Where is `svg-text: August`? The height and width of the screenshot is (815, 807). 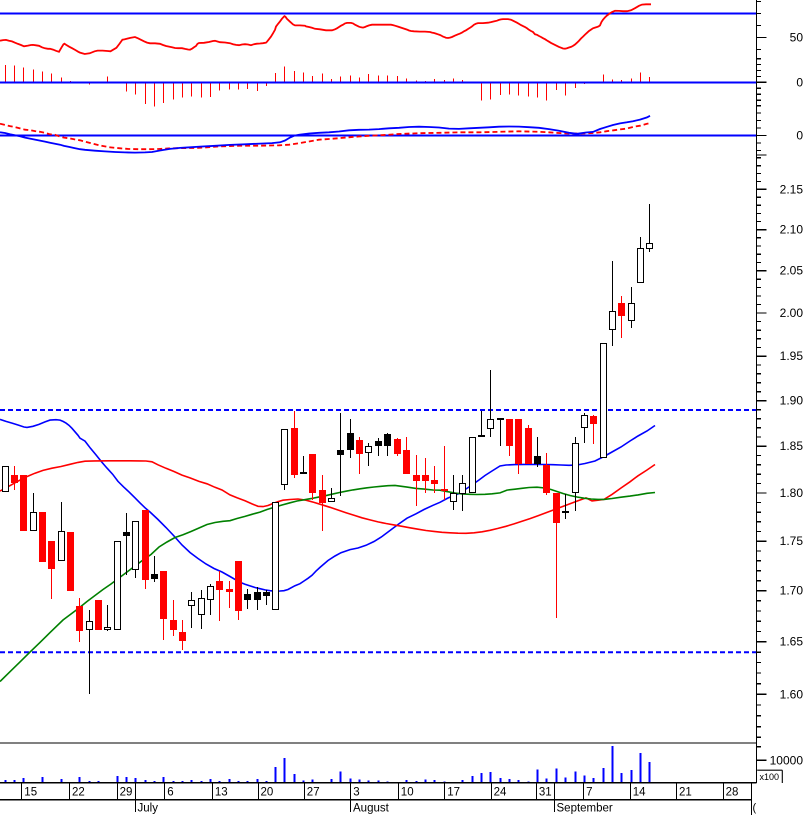 svg-text: August is located at coordinates (371, 809).